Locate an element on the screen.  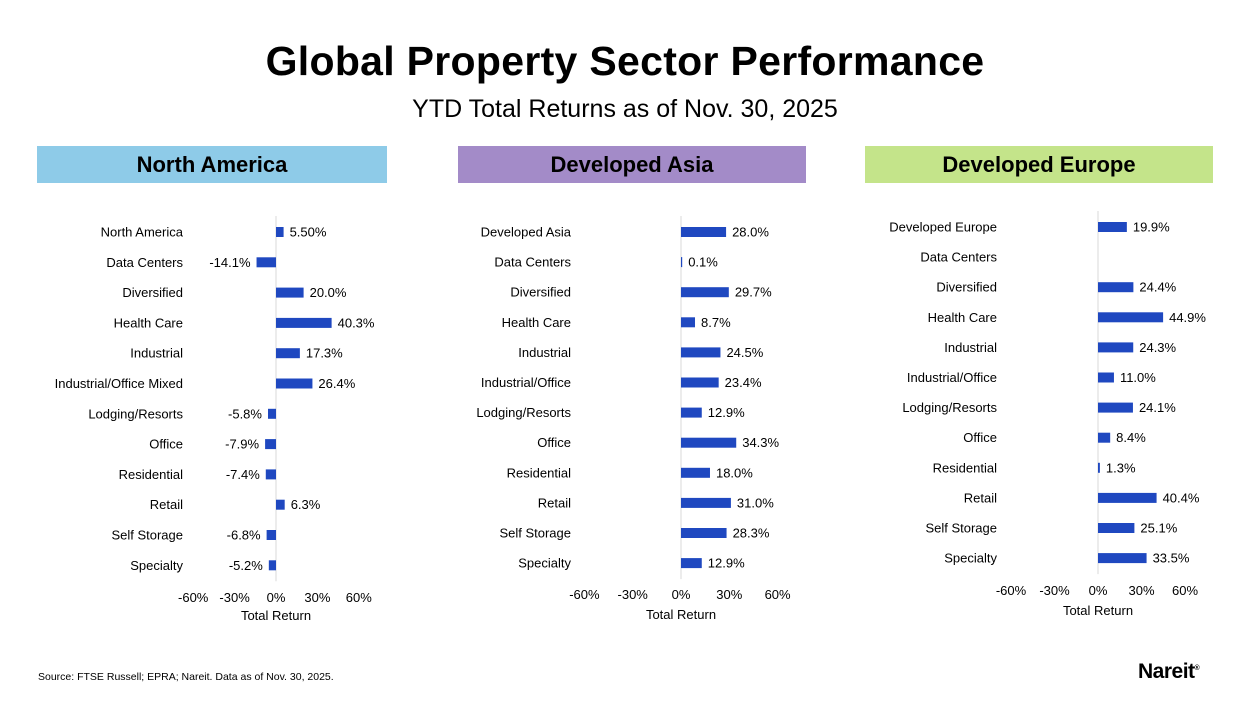
data-label: 12.9% is located at coordinates (726, 412).